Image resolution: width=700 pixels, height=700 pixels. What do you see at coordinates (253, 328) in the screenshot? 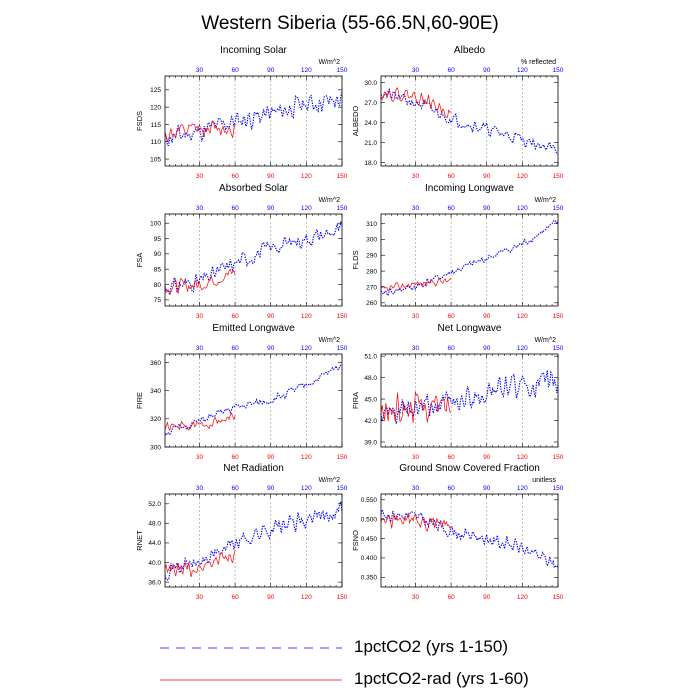
I see `panel-title-fire: Emitted Longwave` at bounding box center [253, 328].